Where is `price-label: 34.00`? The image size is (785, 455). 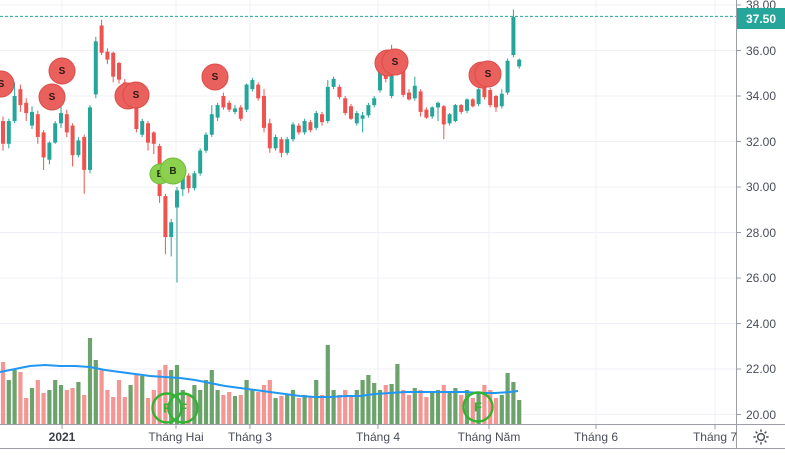 price-label: 34.00 is located at coordinates (761, 96).